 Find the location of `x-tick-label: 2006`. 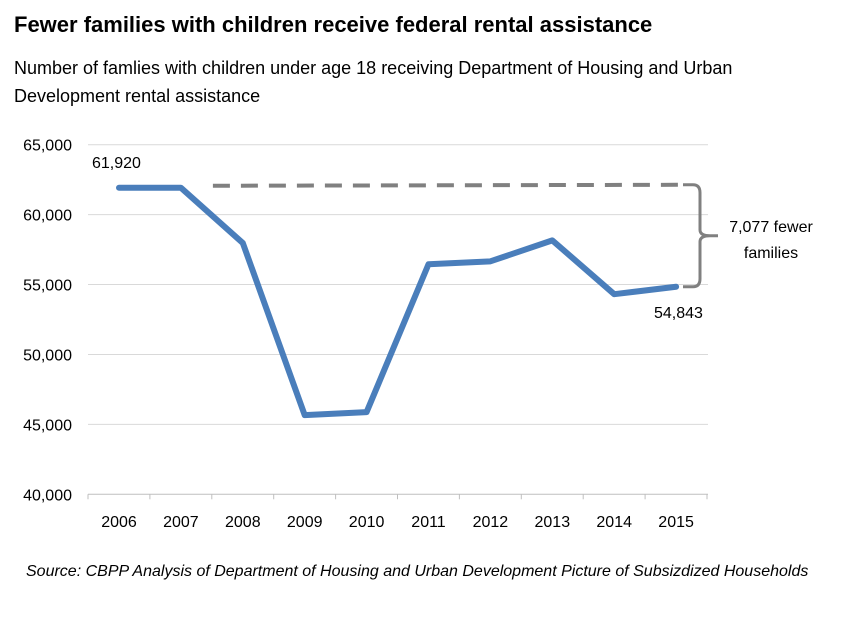

x-tick-label: 2006 is located at coordinates (119, 522).